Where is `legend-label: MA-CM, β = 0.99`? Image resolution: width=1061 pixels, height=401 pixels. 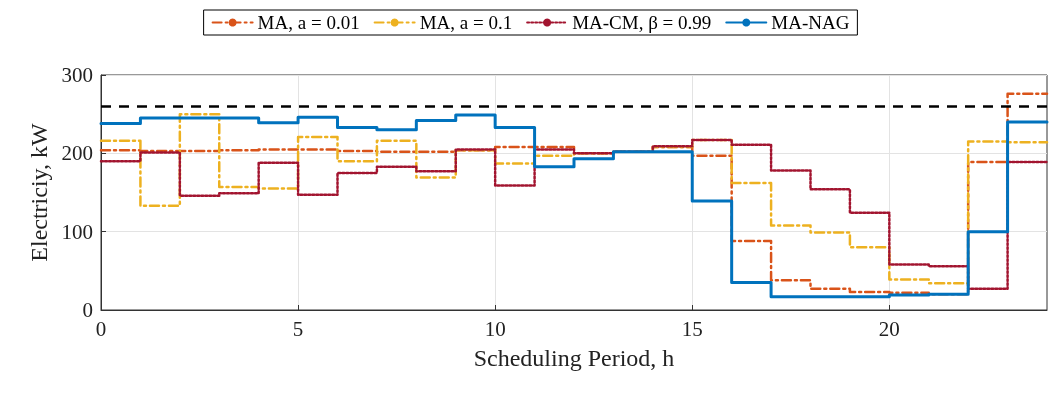
legend-label: MA-CM, β = 0.99 is located at coordinates (642, 22).